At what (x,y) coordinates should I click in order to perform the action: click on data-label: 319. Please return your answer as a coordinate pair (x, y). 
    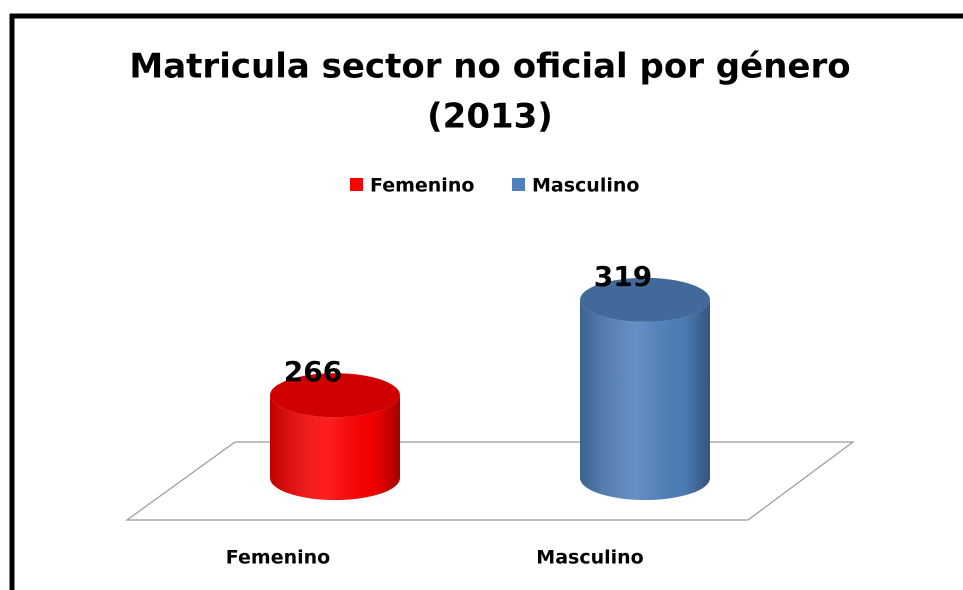
    Looking at the image, I should click on (623, 276).